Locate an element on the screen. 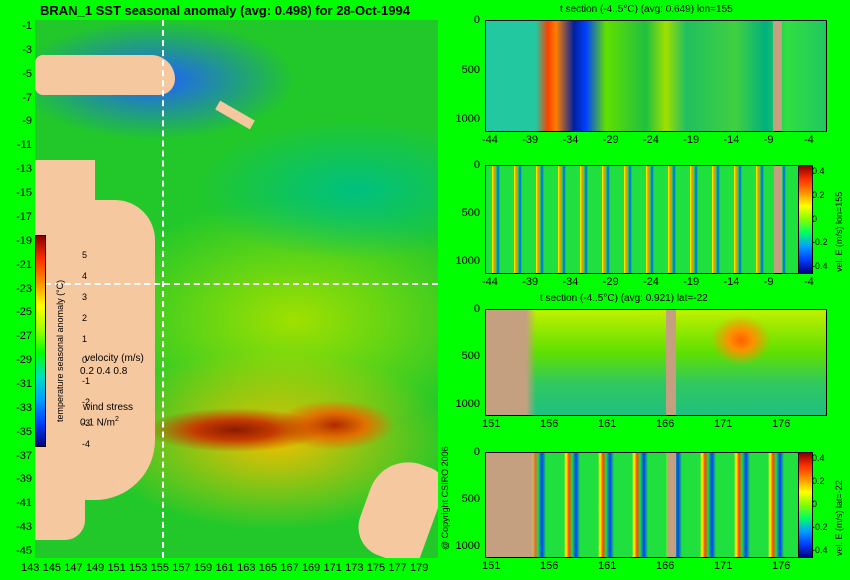 Image resolution: width=850 pixels, height=580 pixels. panel-2-ytick: 500 is located at coordinates (470, 213).